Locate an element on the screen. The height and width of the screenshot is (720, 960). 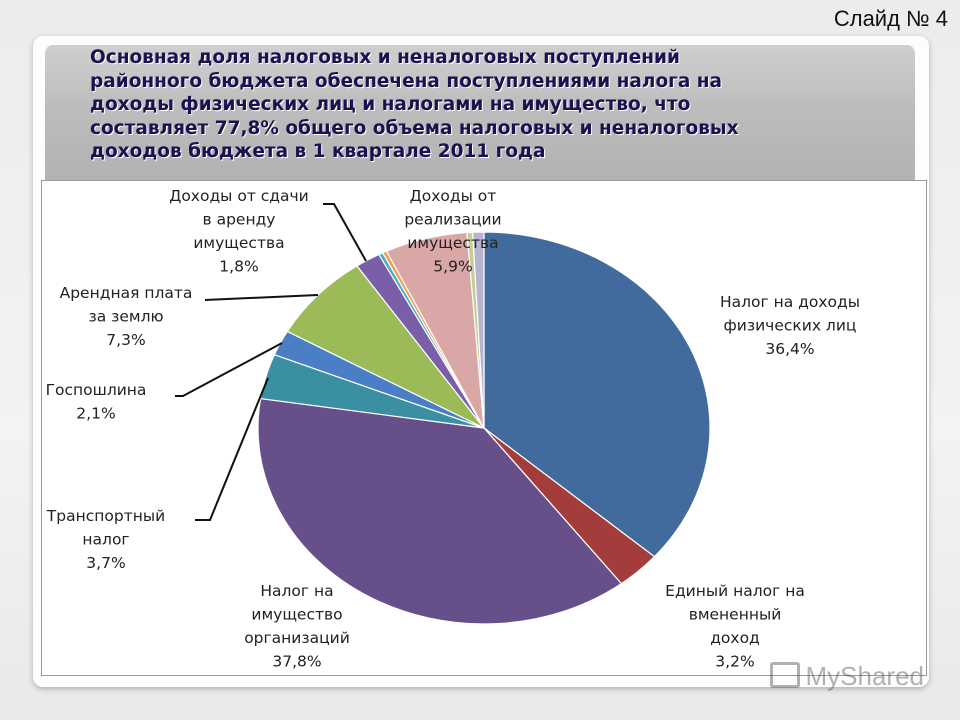
slice-name-line: Арендная плата is located at coordinates (126, 293).